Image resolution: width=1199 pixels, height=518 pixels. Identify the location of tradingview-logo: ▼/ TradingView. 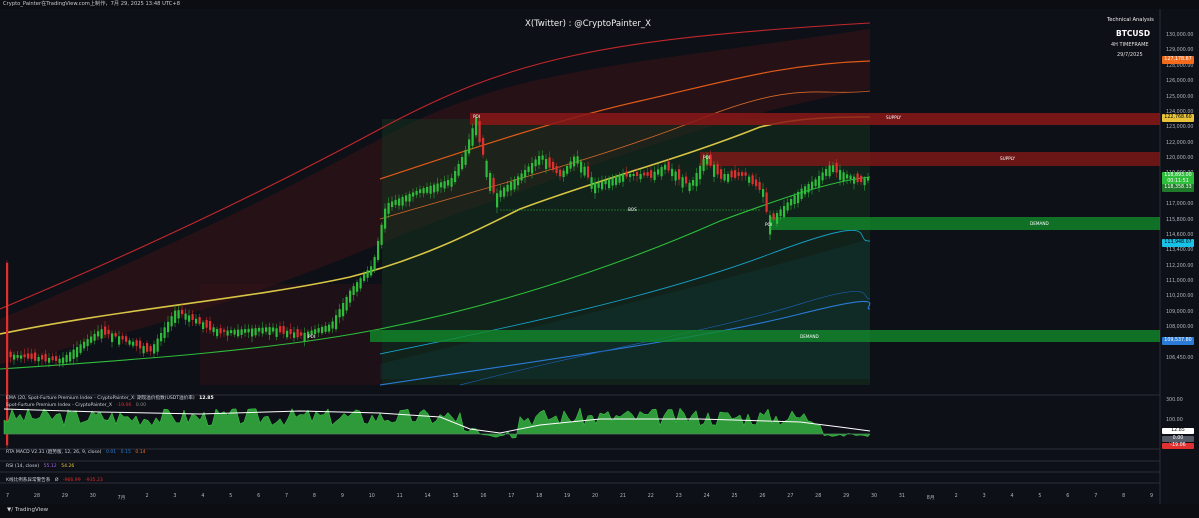
(27, 510).